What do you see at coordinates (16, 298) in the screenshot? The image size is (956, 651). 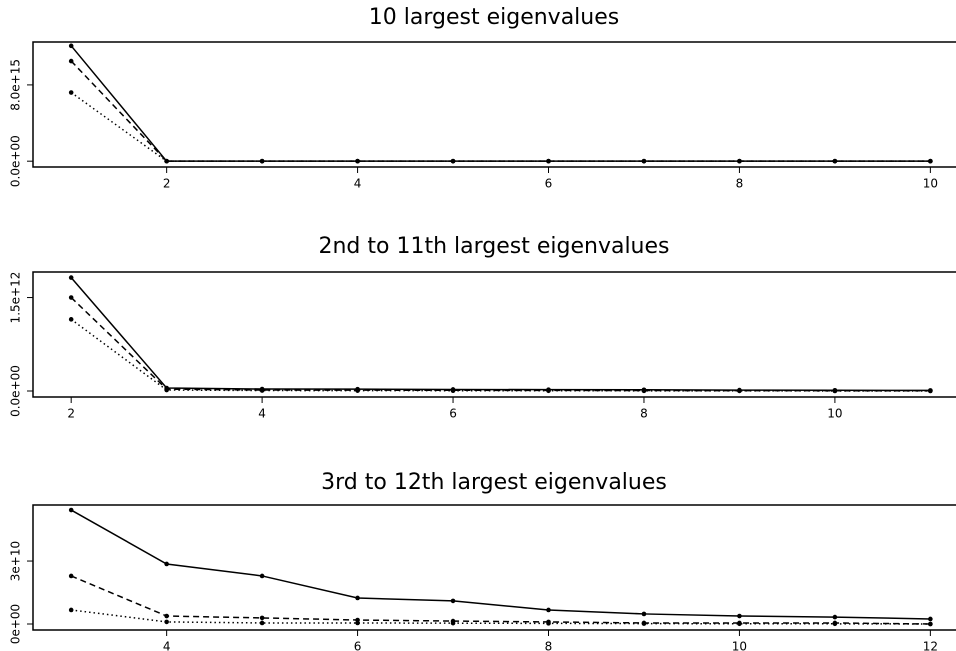 I see `y-tick-label: 1.5e+12` at bounding box center [16, 298].